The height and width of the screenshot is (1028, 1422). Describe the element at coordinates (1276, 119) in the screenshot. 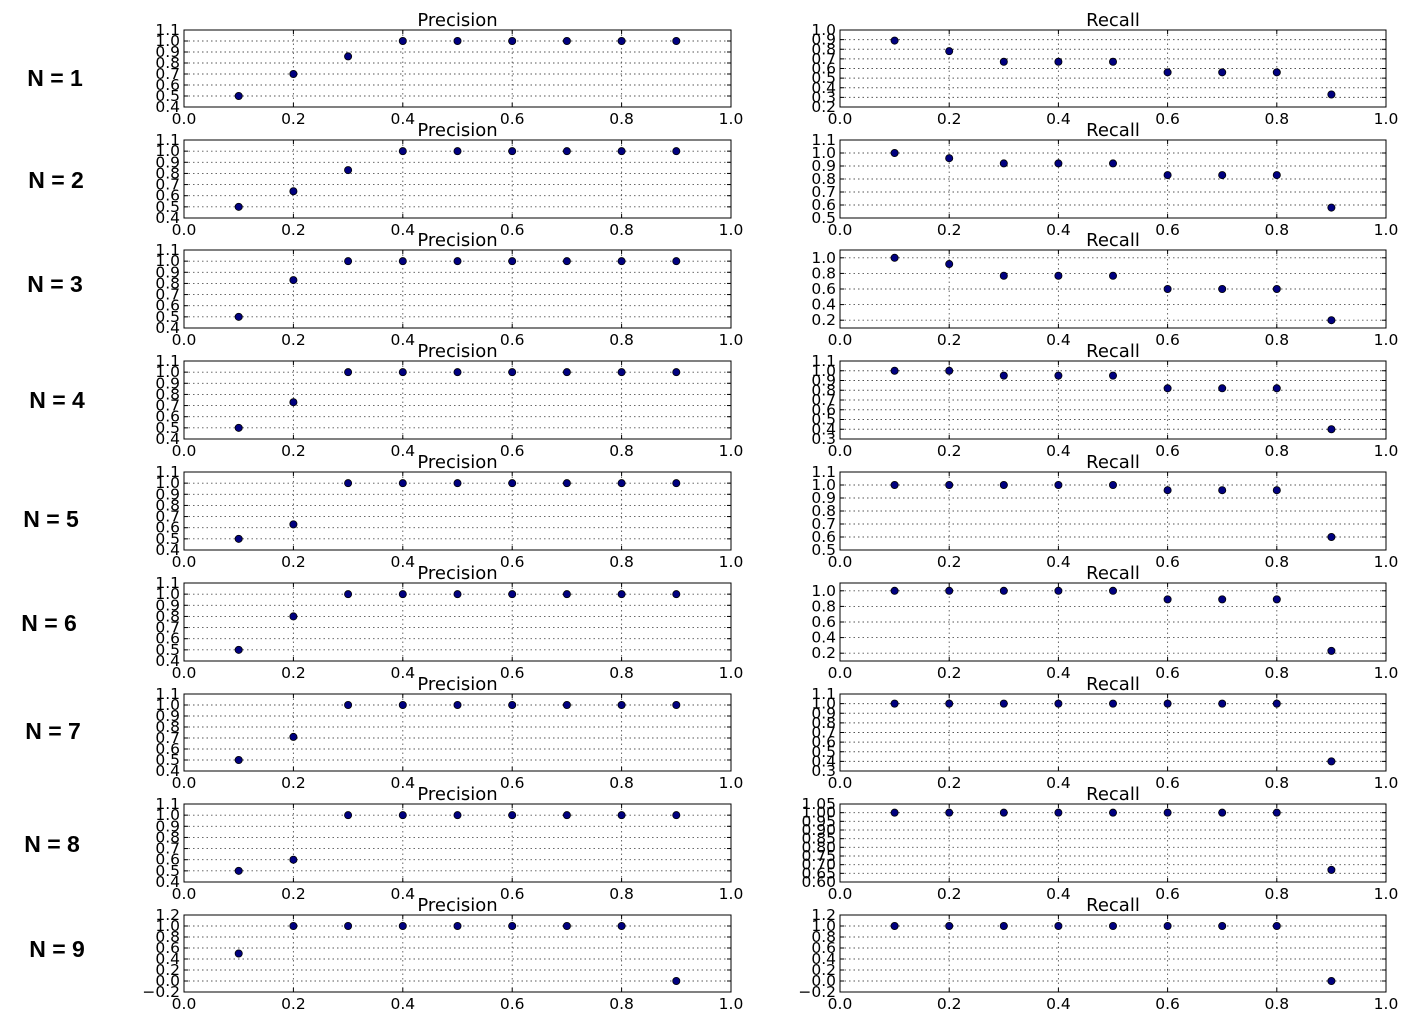

I see `x-tick-label: 0.8` at that location.